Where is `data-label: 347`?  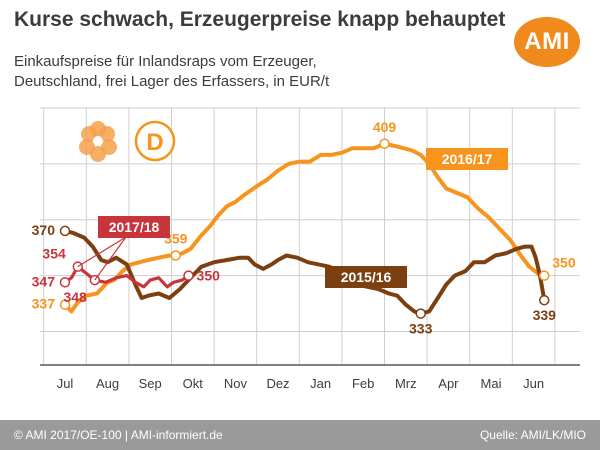 data-label: 347 is located at coordinates (44, 281).